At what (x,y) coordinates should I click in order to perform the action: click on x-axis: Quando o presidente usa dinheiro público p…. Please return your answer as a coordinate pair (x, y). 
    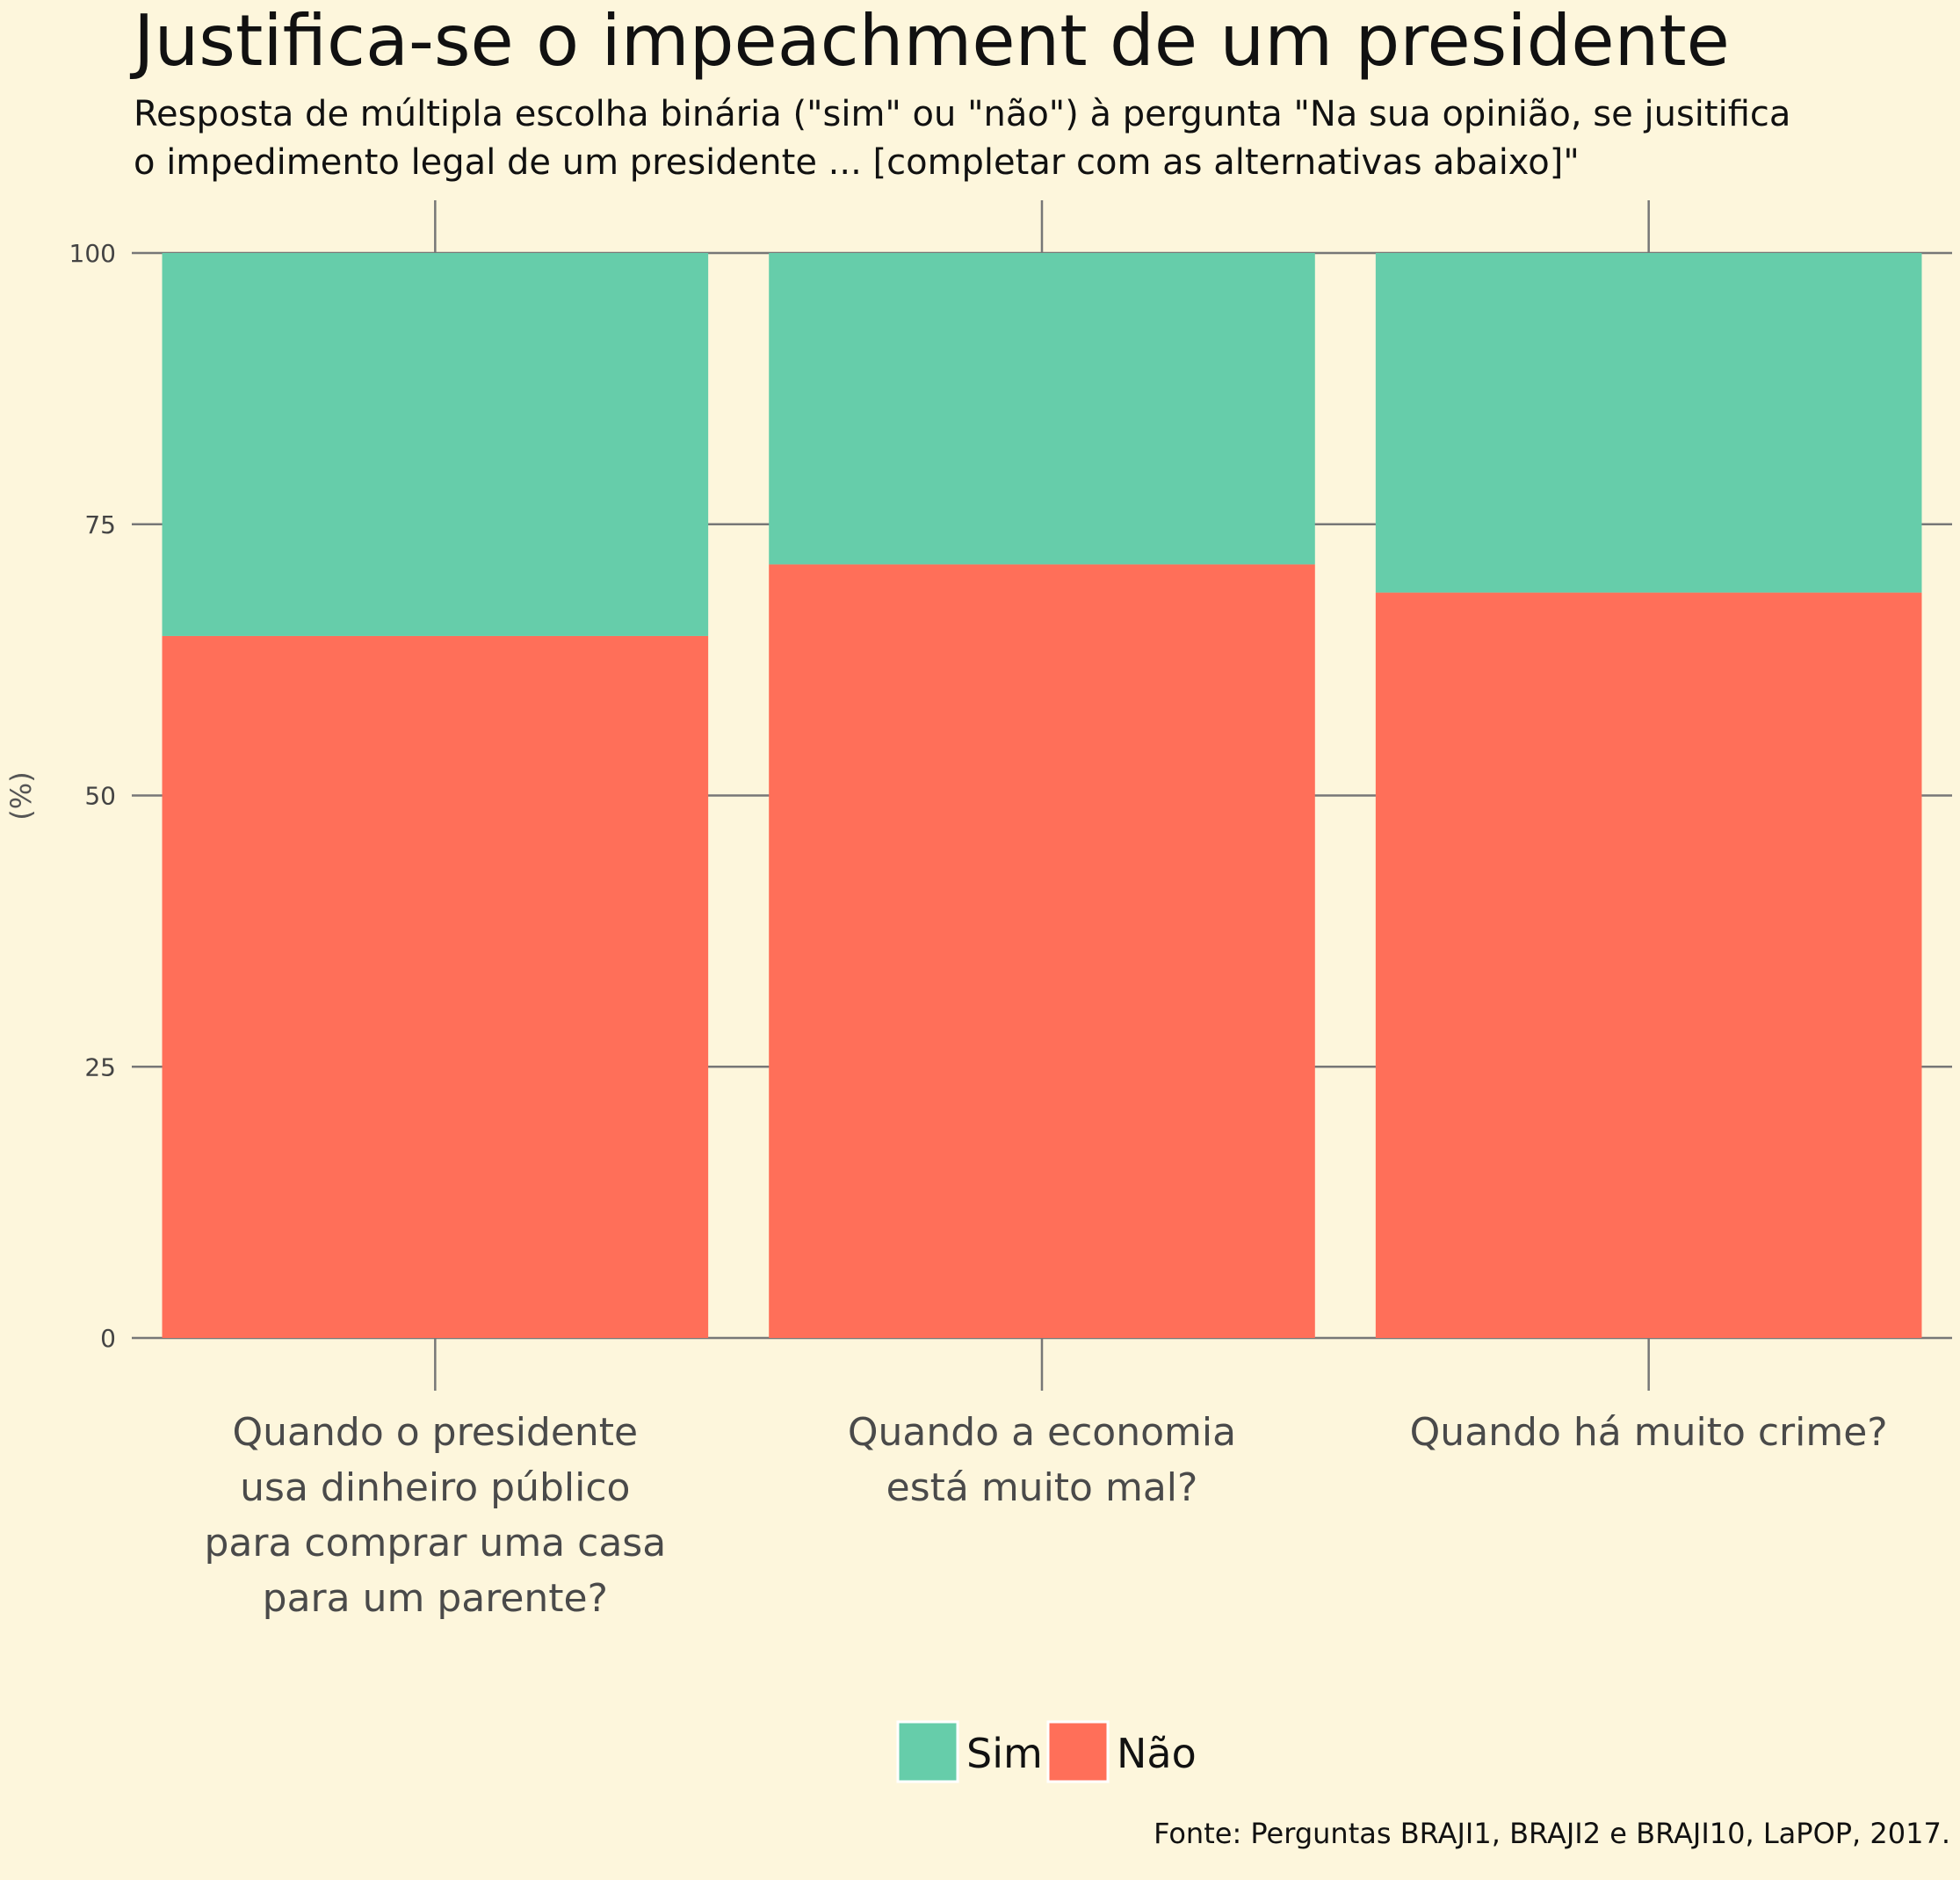
    Looking at the image, I should click on (1045, 1515).